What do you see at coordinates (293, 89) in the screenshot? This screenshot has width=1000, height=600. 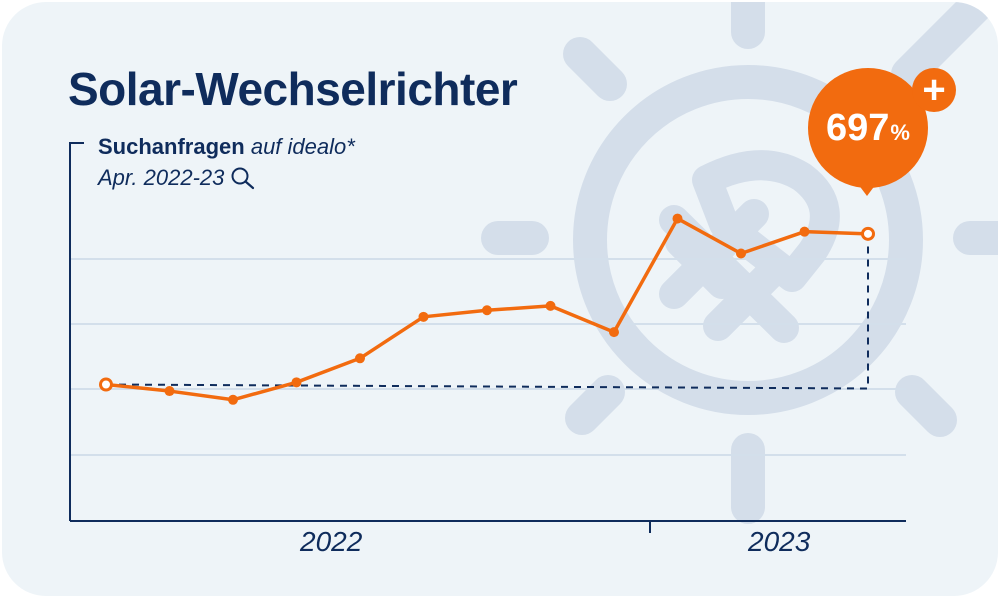 I see `chart-title: Solar-Wechselrichter` at bounding box center [293, 89].